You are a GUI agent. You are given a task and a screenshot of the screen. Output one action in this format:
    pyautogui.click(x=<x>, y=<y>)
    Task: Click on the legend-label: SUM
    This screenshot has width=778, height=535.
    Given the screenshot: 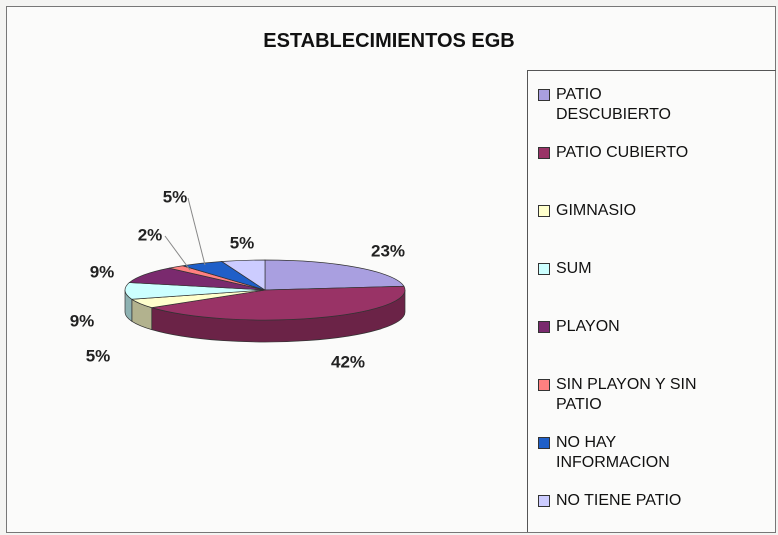 What is the action you would take?
    pyautogui.click(x=574, y=268)
    